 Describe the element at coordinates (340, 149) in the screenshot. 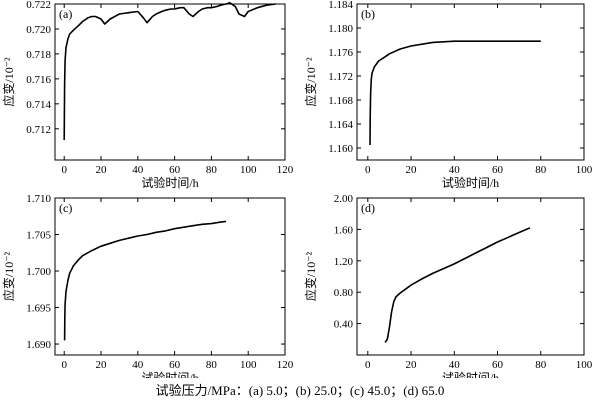

I see `y-tick-label: 1.160` at that location.